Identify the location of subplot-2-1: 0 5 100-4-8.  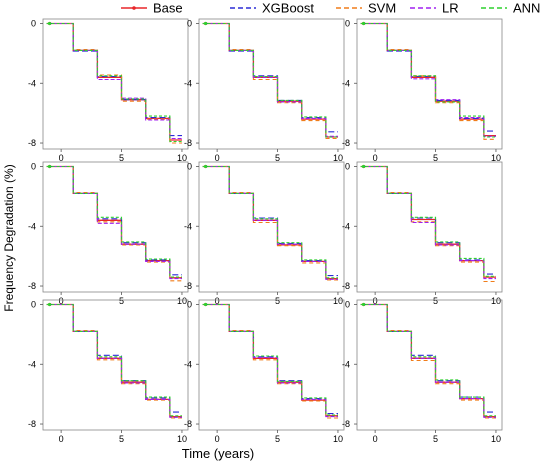
(108, 233).